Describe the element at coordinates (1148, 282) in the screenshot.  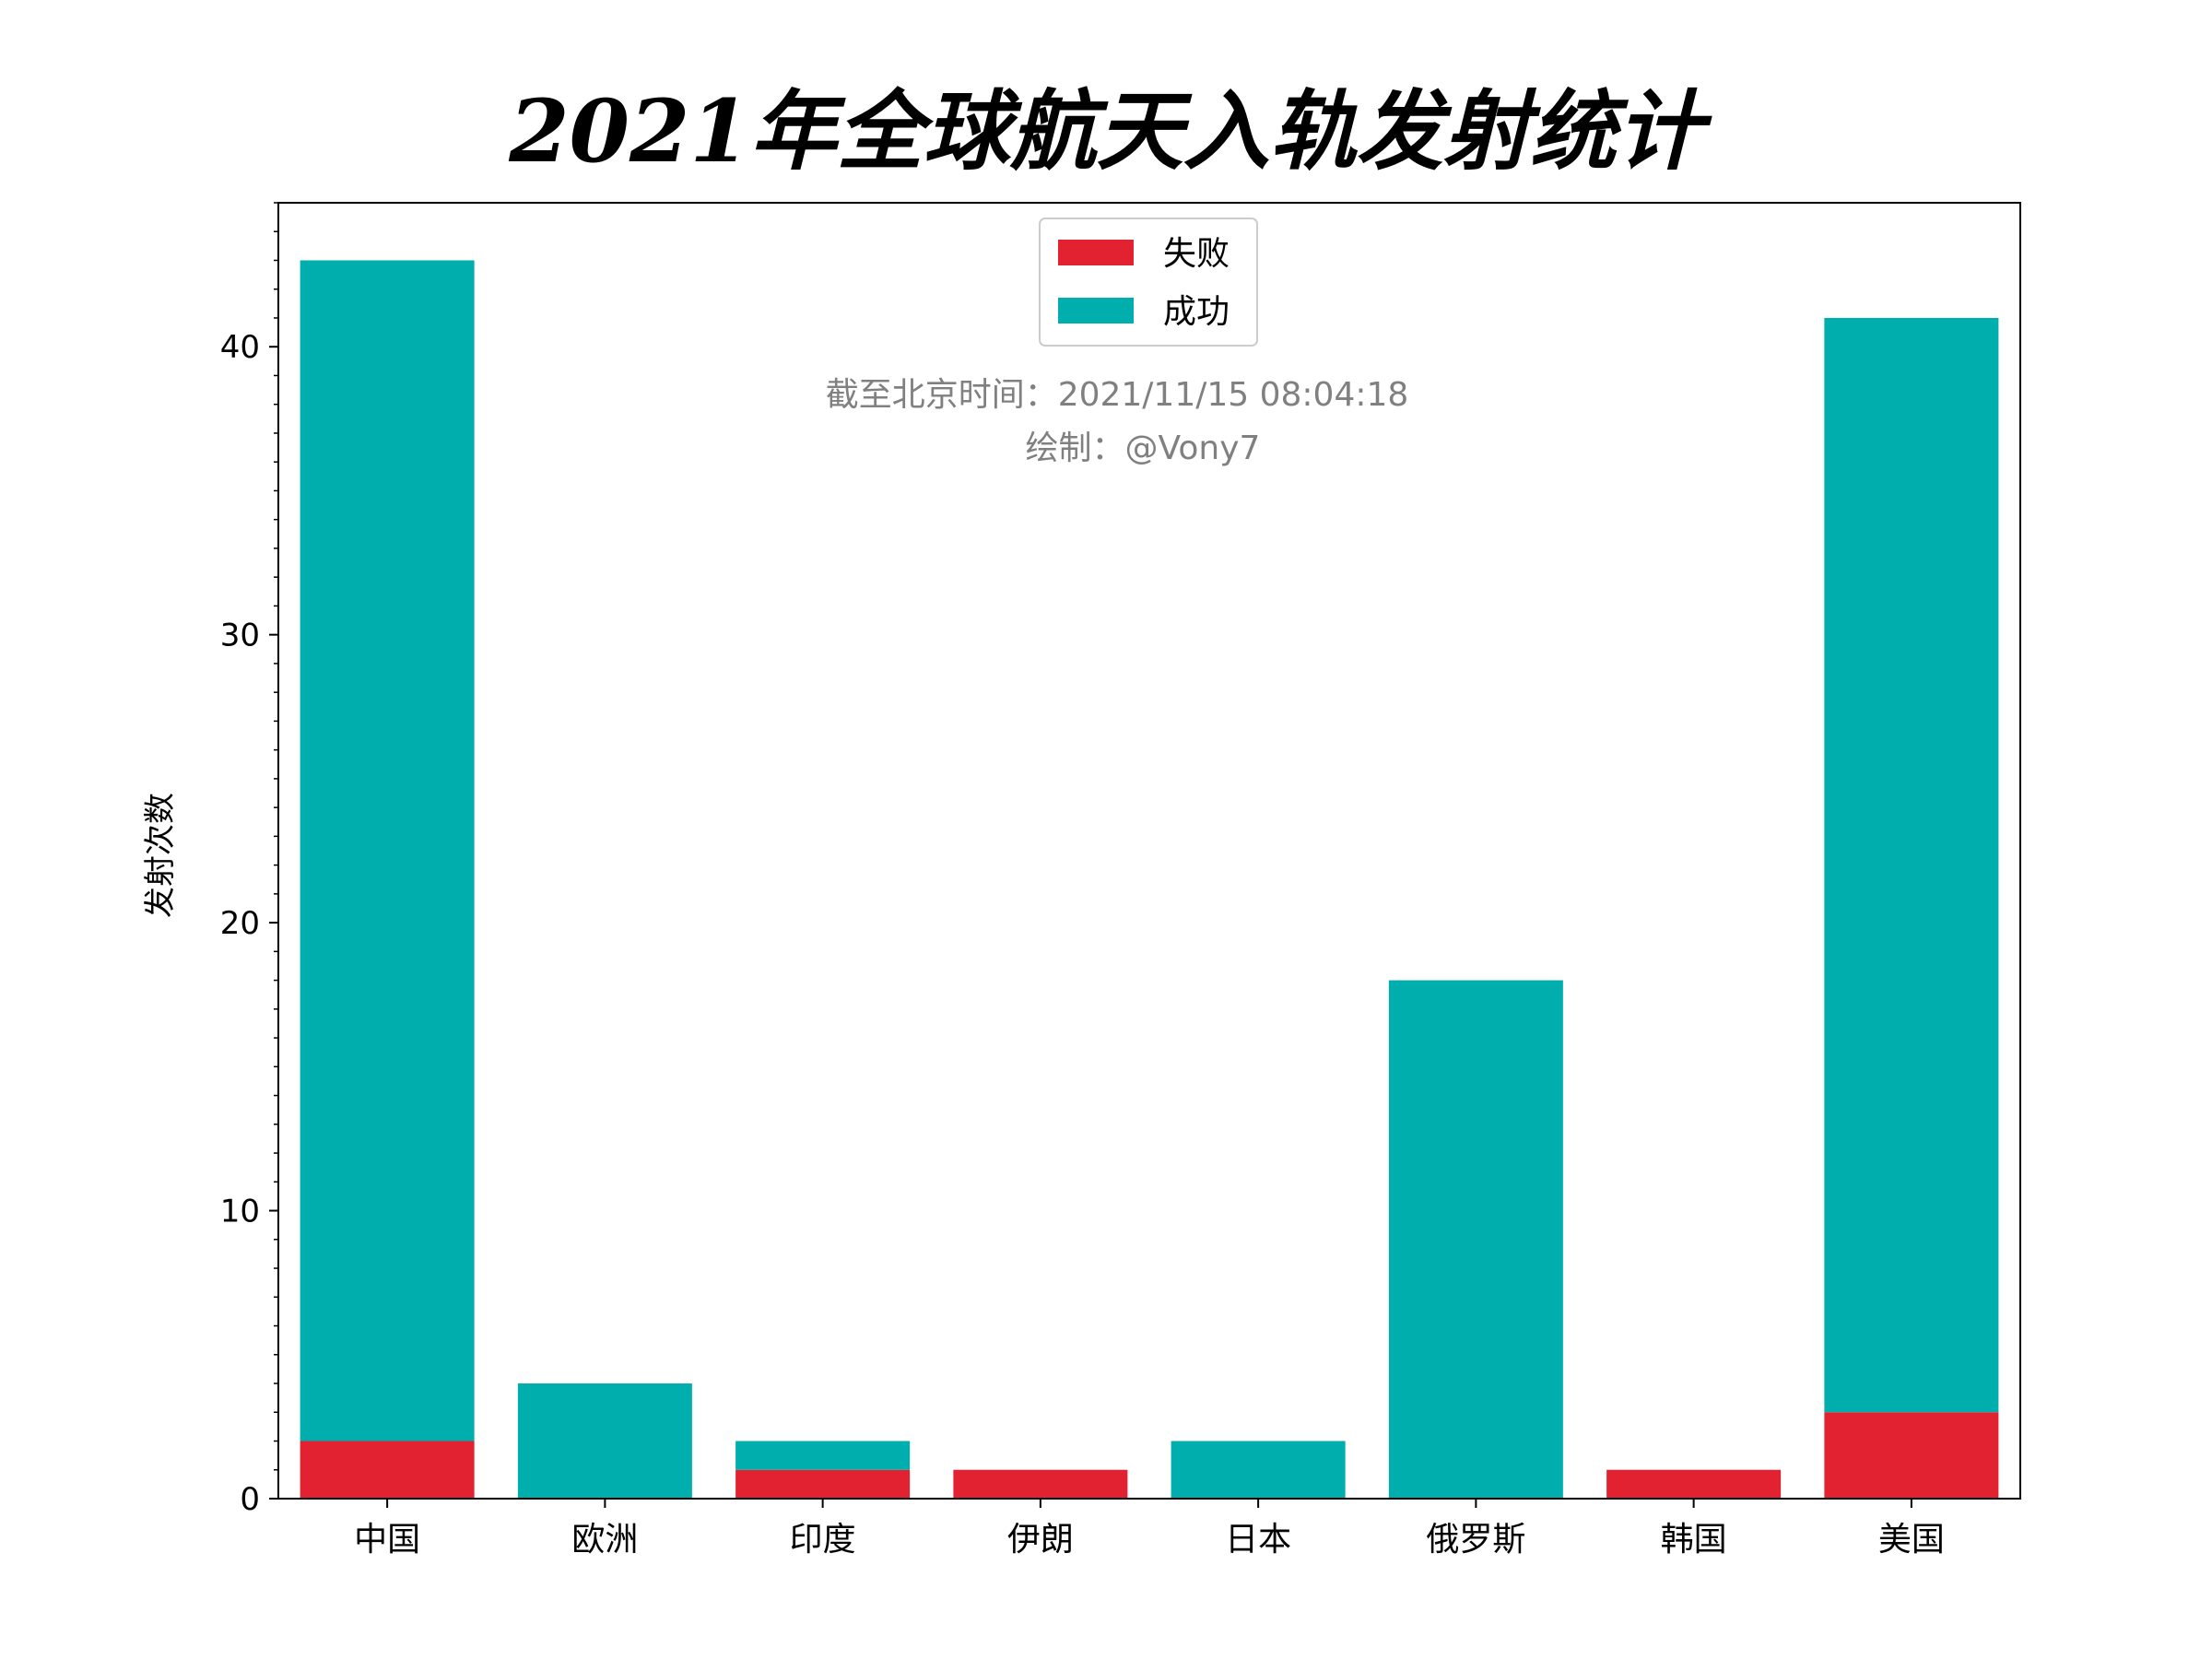
I see `legend: 失败 成功` at that location.